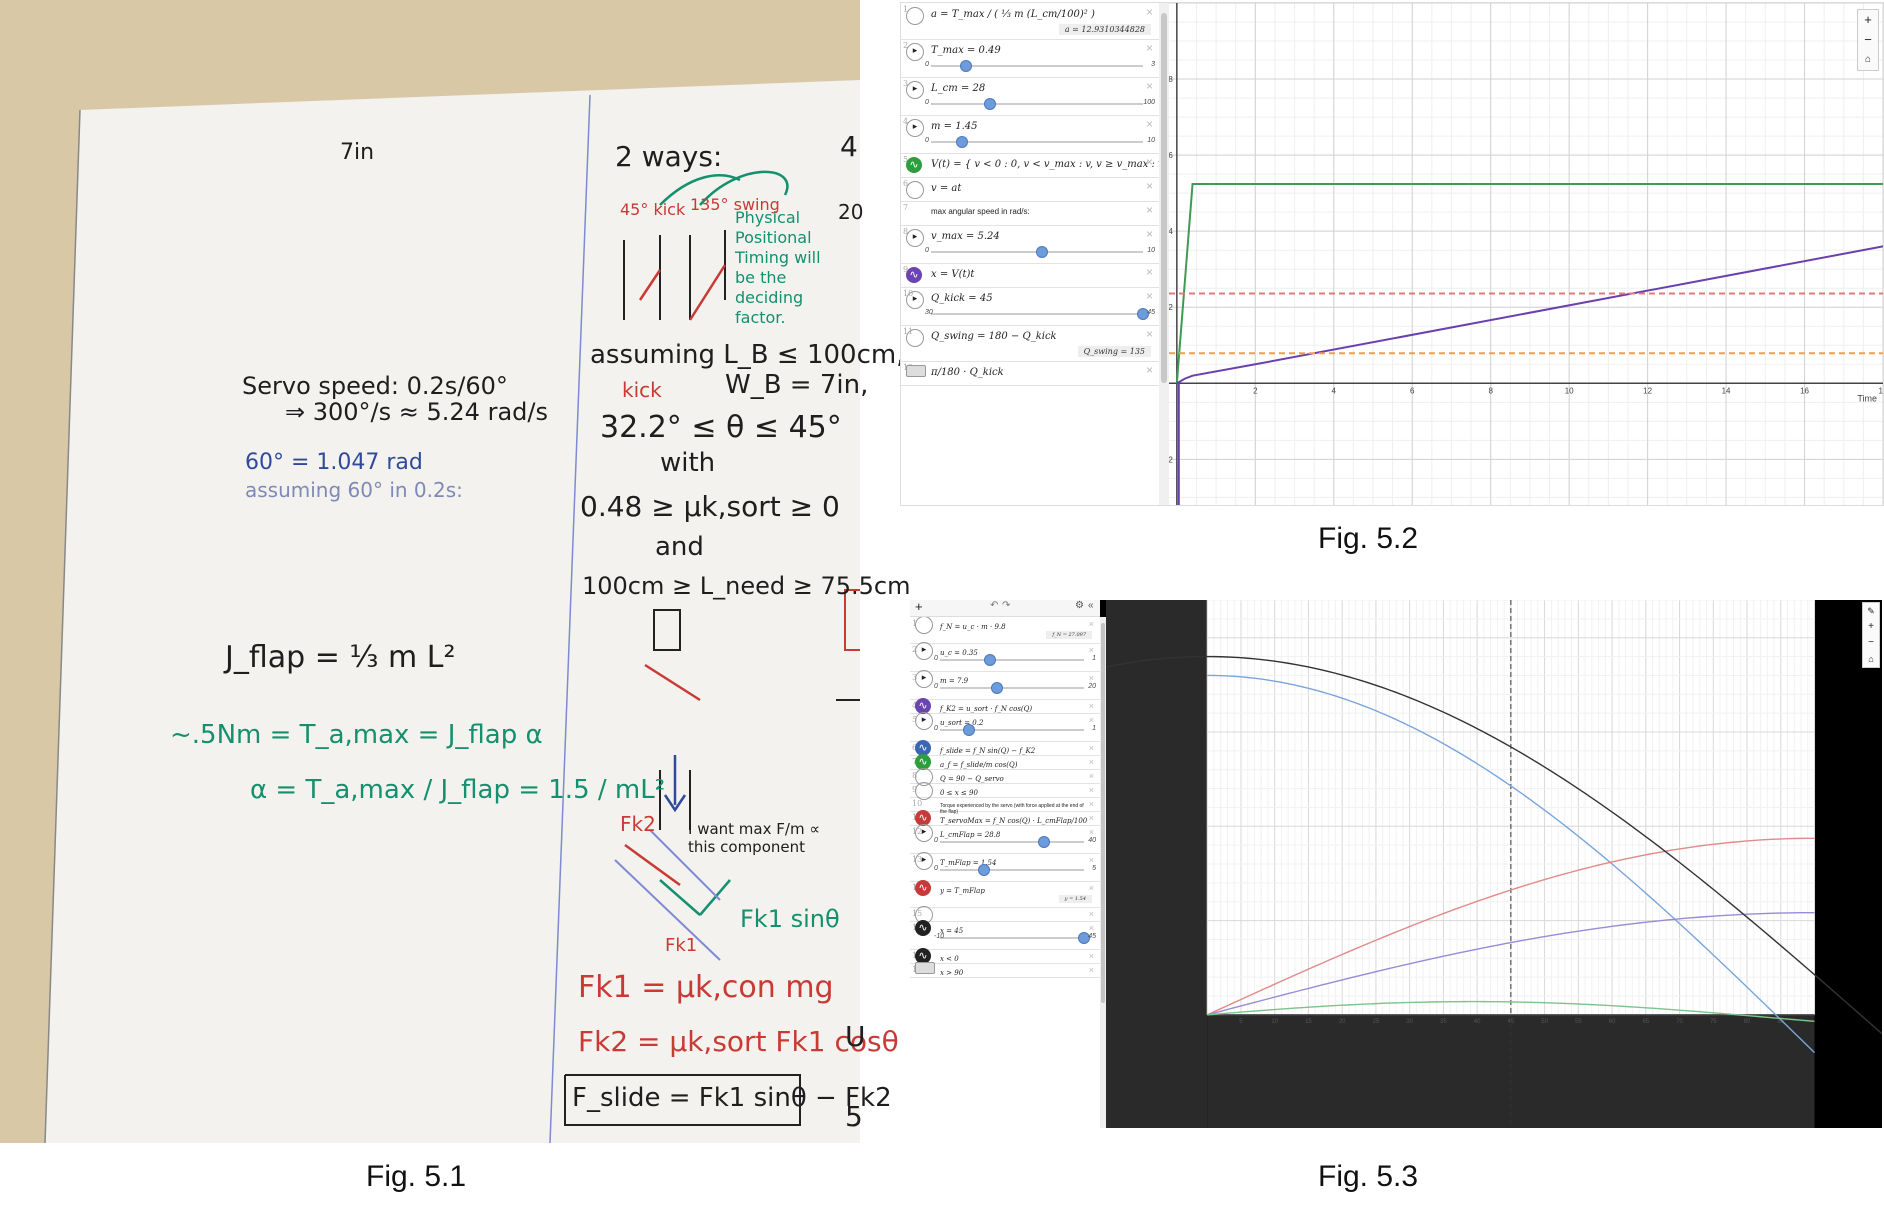 This screenshot has height=1210, width=1884. Describe the element at coordinates (1005, 894) in the screenshot. I see `expression-row: 14∿y = T_mFlap×y = 1.54` at that location.